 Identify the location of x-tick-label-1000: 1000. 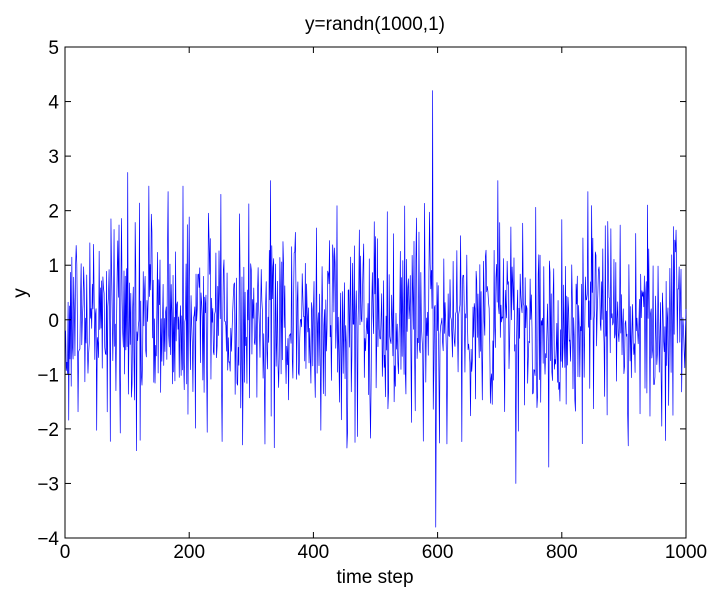
(686, 552).